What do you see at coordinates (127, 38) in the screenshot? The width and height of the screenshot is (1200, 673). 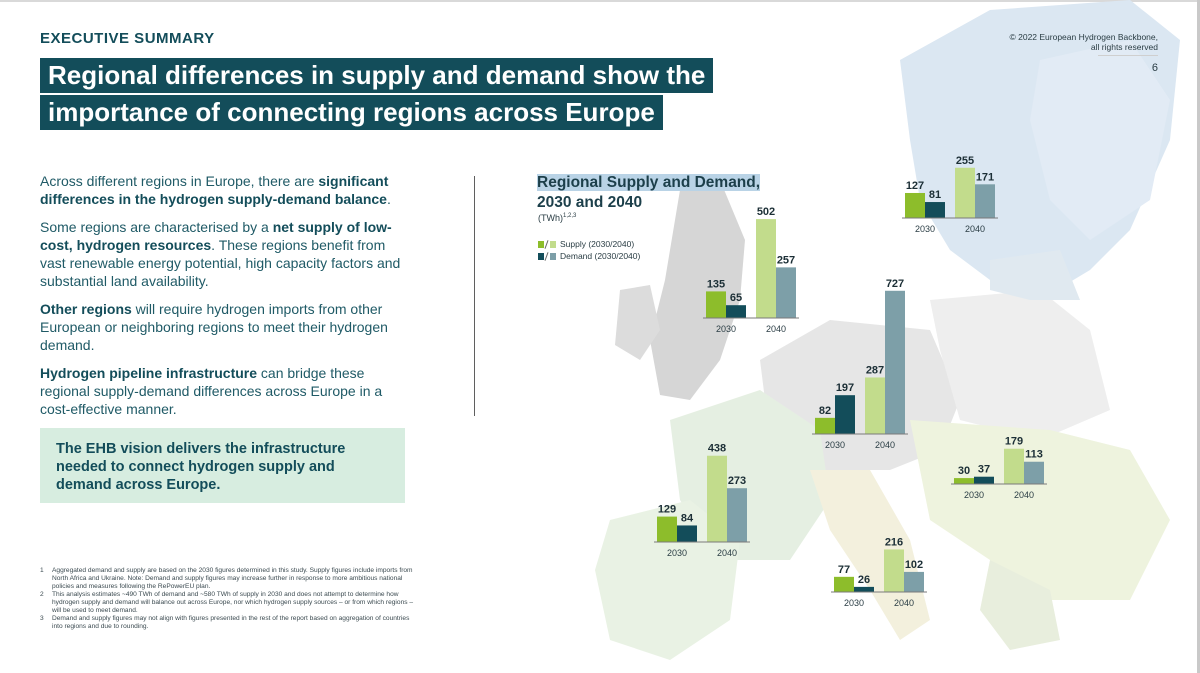 I see `section-label: EXECUTIVE SUMMARY` at bounding box center [127, 38].